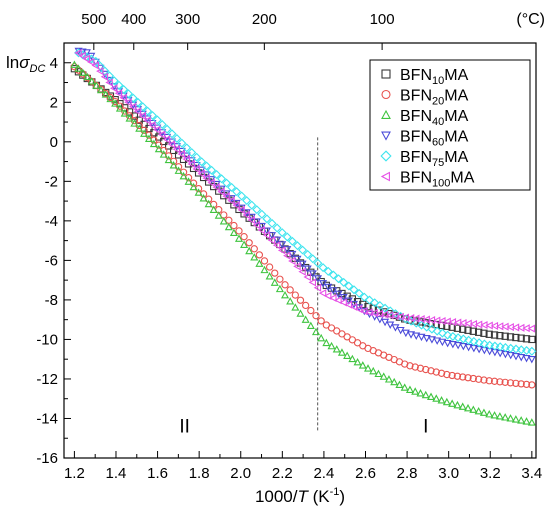  What do you see at coordinates (54, 63) in the screenshot?
I see `y-tick-label: 4` at bounding box center [54, 63].